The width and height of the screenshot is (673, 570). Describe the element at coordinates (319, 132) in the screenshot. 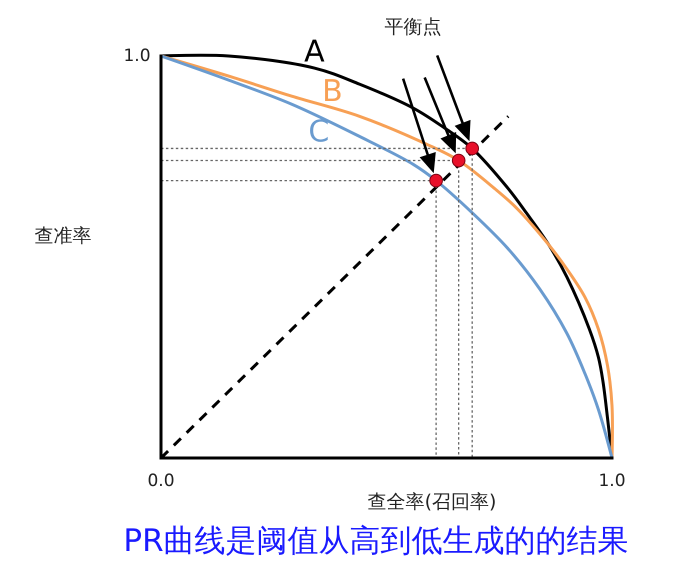

I see `series-label: C` at that location.